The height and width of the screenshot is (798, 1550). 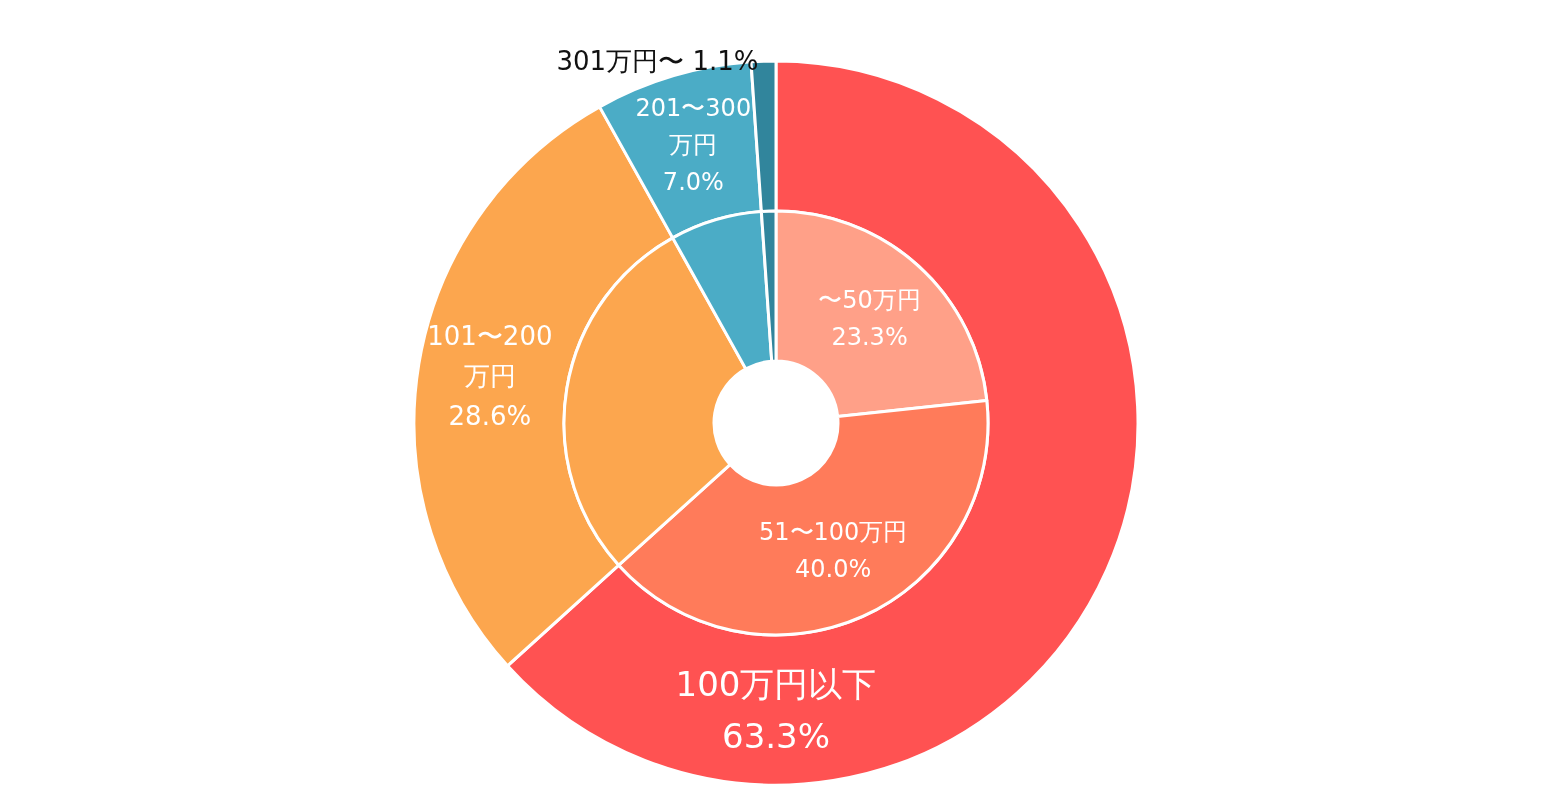 I want to click on slice-label: 51〜100万円, so click(x=833, y=532).